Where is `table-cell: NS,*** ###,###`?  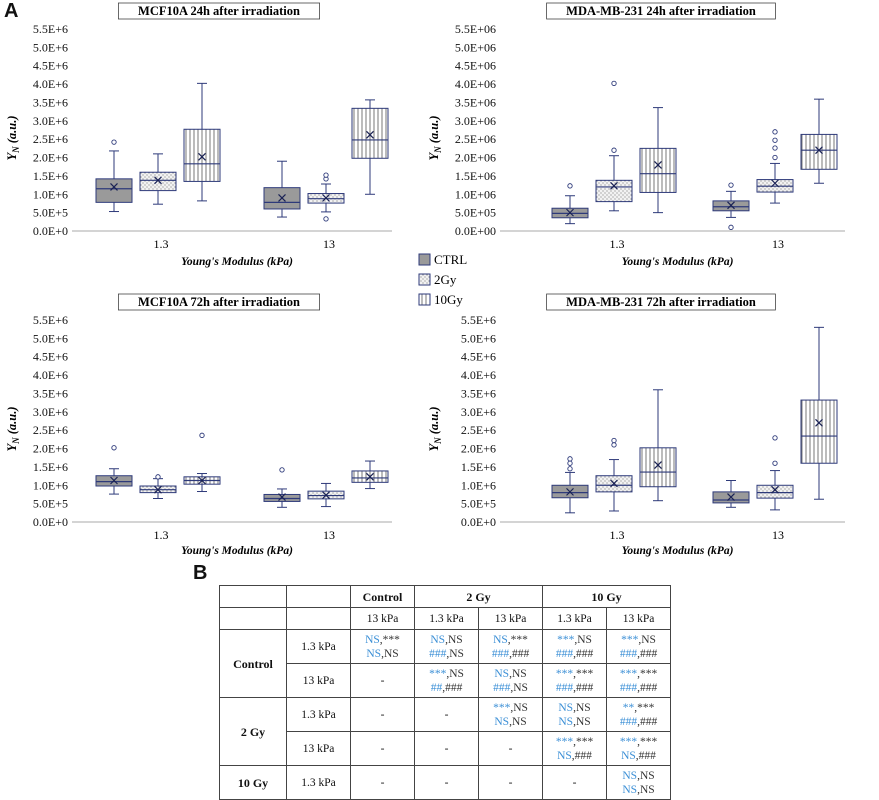
table-cell: NS,*** ###,### is located at coordinates (510, 646).